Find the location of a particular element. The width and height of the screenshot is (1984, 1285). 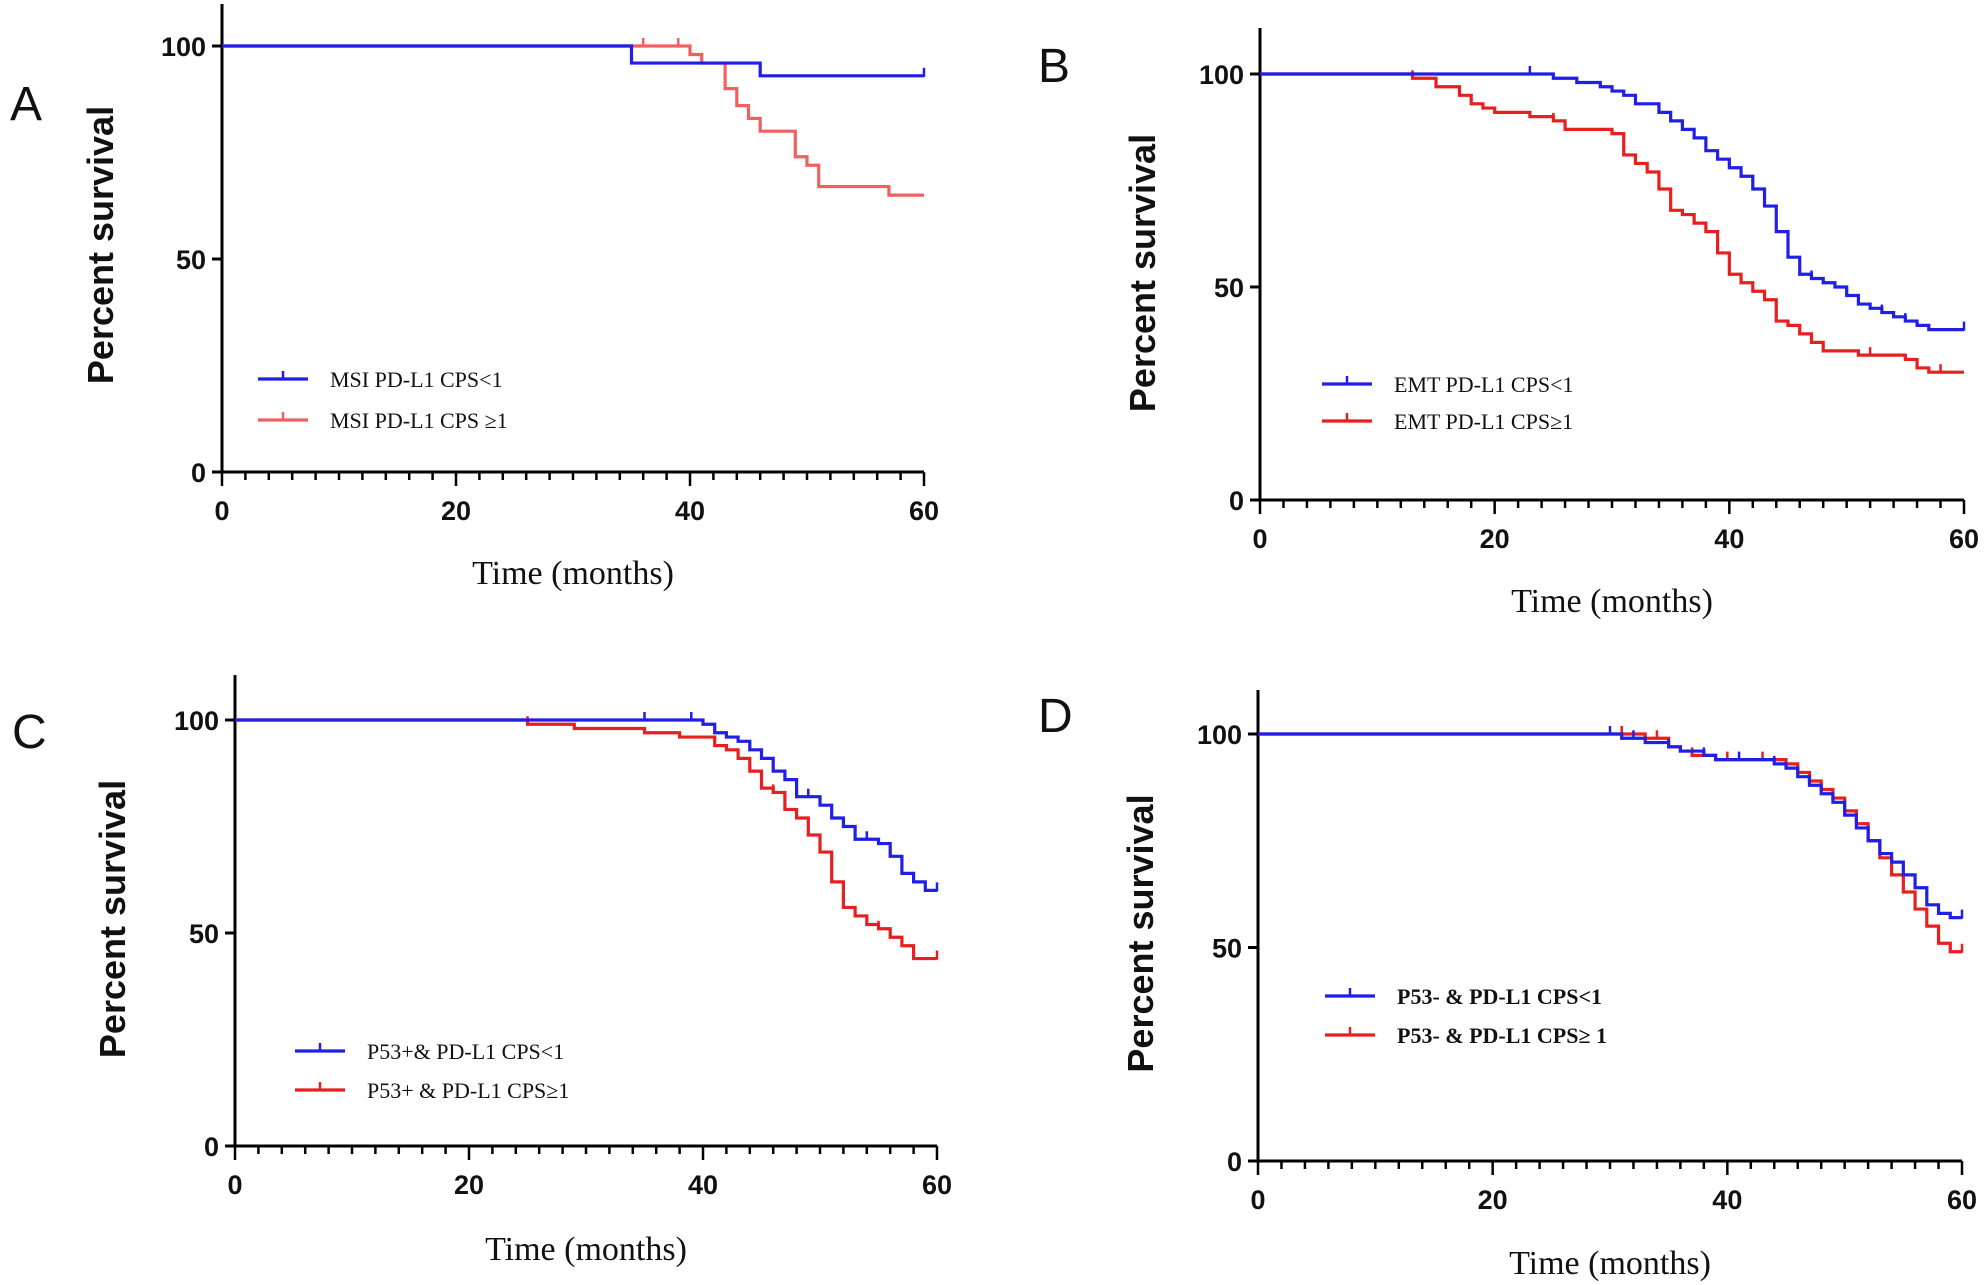

legend-item: MSI PD-L1 CPS ≥1 is located at coordinates (383, 420).